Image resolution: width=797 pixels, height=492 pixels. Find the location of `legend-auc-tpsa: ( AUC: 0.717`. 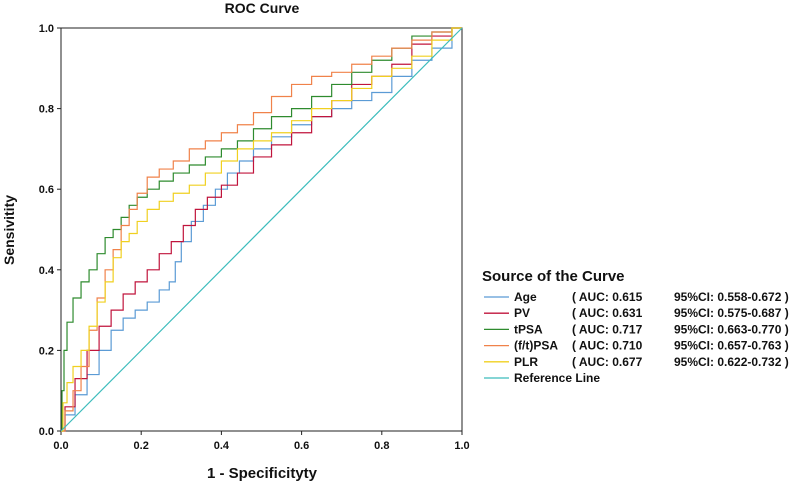

legend-auc-tpsa: ( AUC: 0.717 is located at coordinates (607, 329).